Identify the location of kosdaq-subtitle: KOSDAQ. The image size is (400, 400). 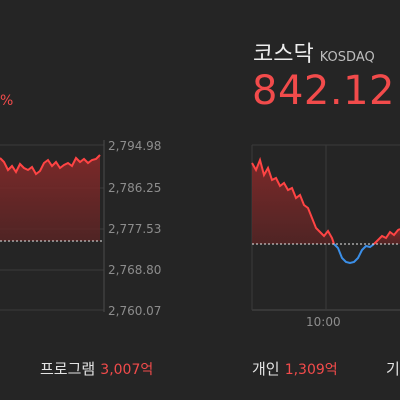
(347, 57).